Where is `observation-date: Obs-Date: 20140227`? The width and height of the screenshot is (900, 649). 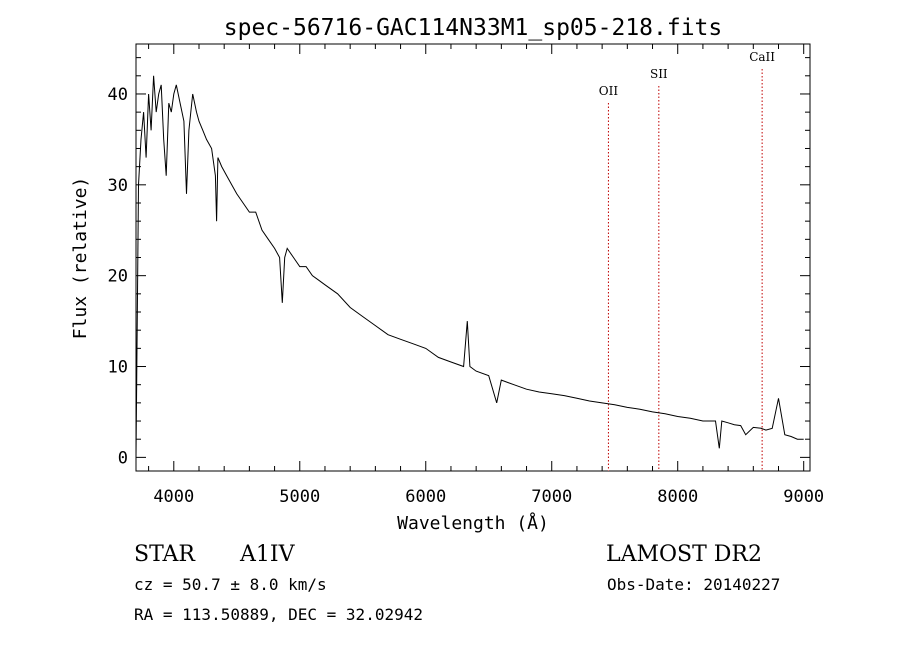 observation-date: Obs-Date: 20140227 is located at coordinates (693, 584).